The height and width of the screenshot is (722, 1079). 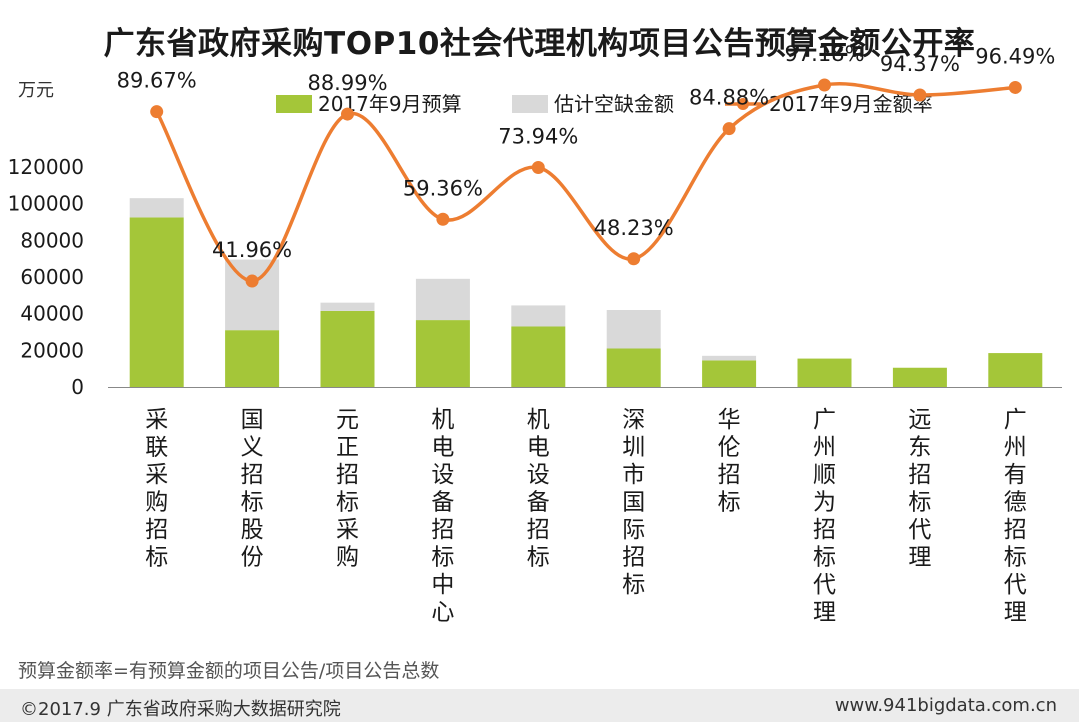 What do you see at coordinates (743, 104) in the screenshot?
I see `legend-rate-marker` at bounding box center [743, 104].